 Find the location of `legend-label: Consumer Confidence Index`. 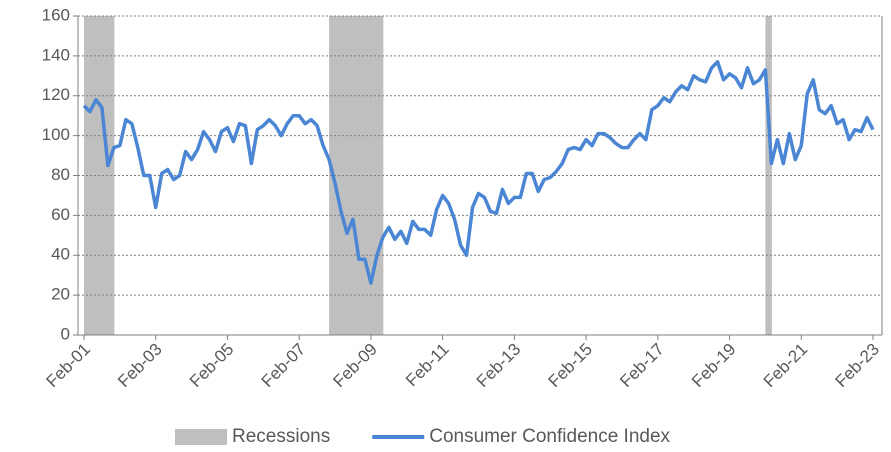

legend-label: Consumer Confidence Index is located at coordinates (549, 436).